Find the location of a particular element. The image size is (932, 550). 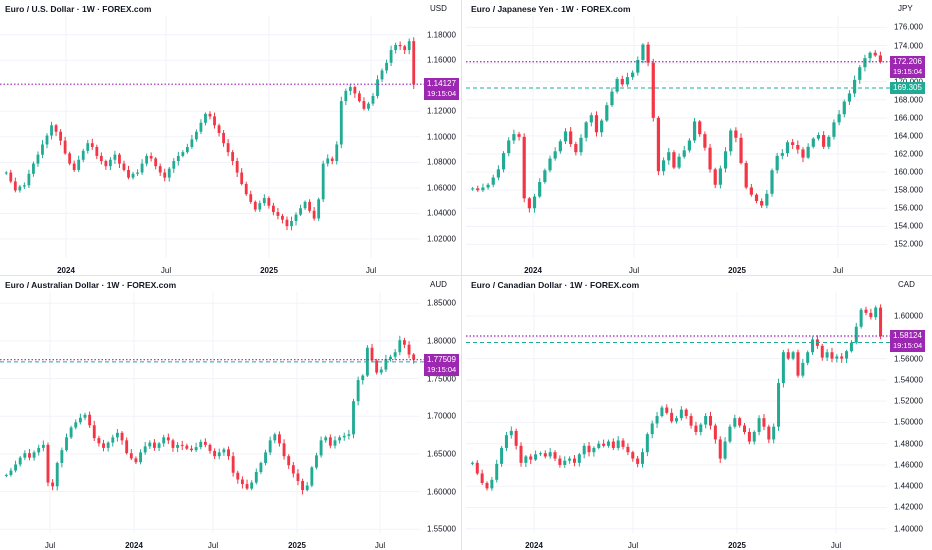

pane-separator-horizontal is located at coordinates (466, 275).